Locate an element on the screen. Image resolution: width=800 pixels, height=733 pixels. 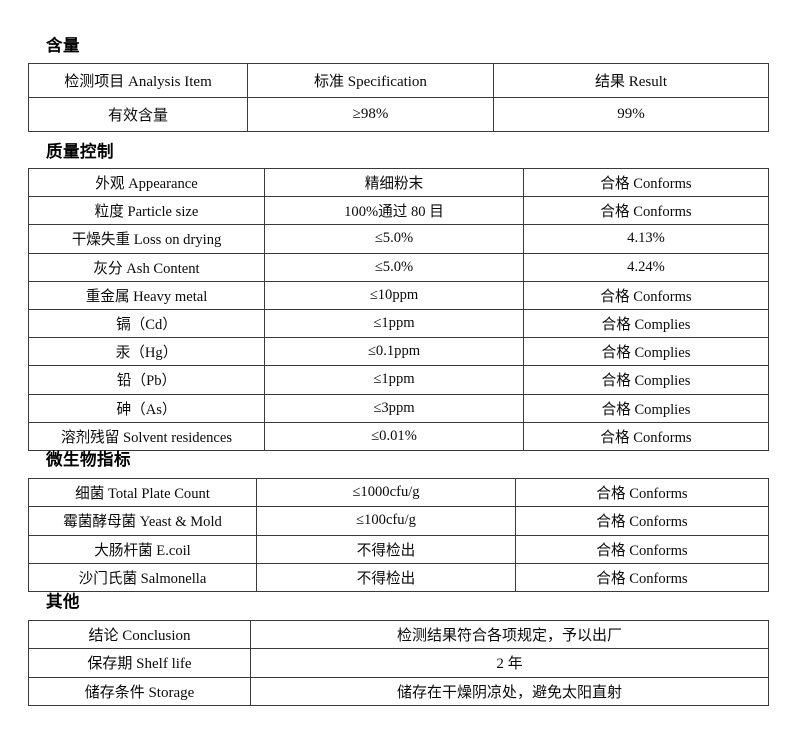
table-row: 保存期 Shelf life 2 年 is located at coordinates (398, 663).